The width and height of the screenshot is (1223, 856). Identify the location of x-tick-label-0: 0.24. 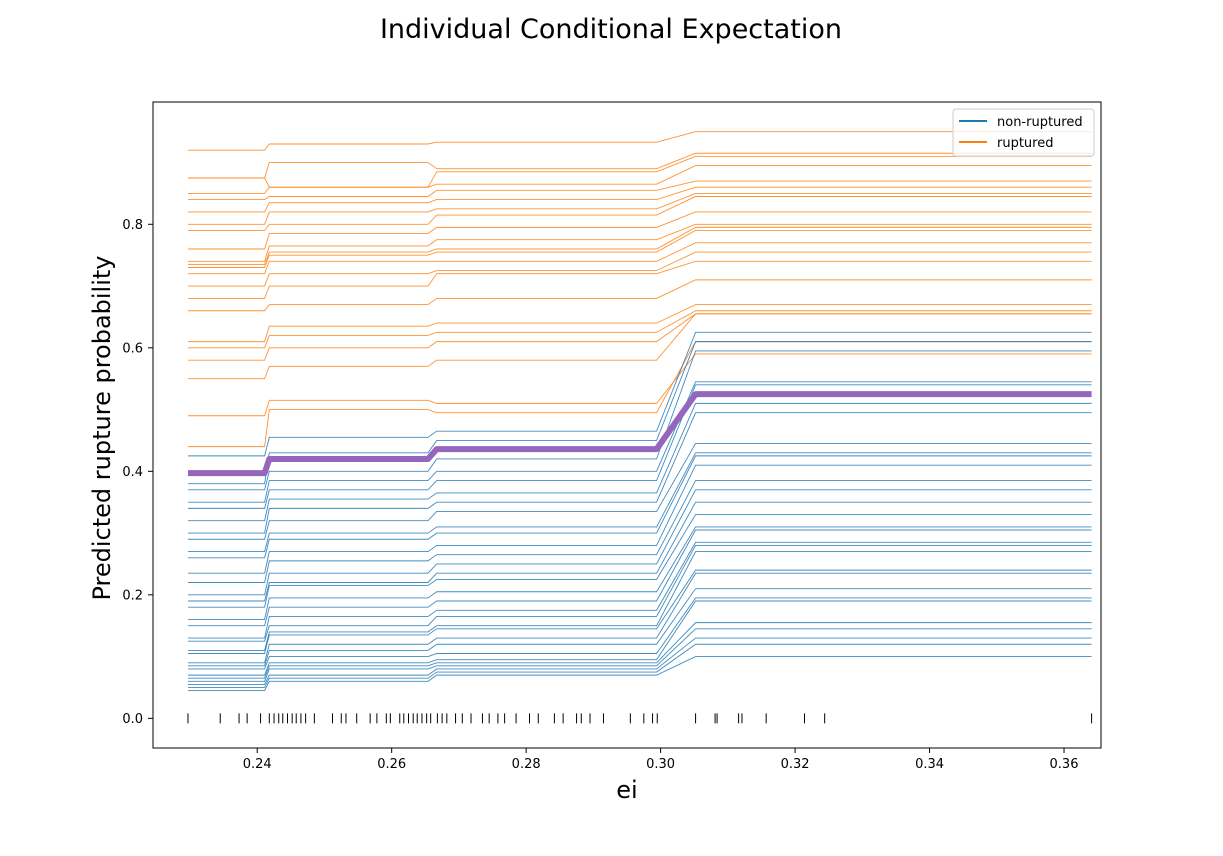
(257, 764).